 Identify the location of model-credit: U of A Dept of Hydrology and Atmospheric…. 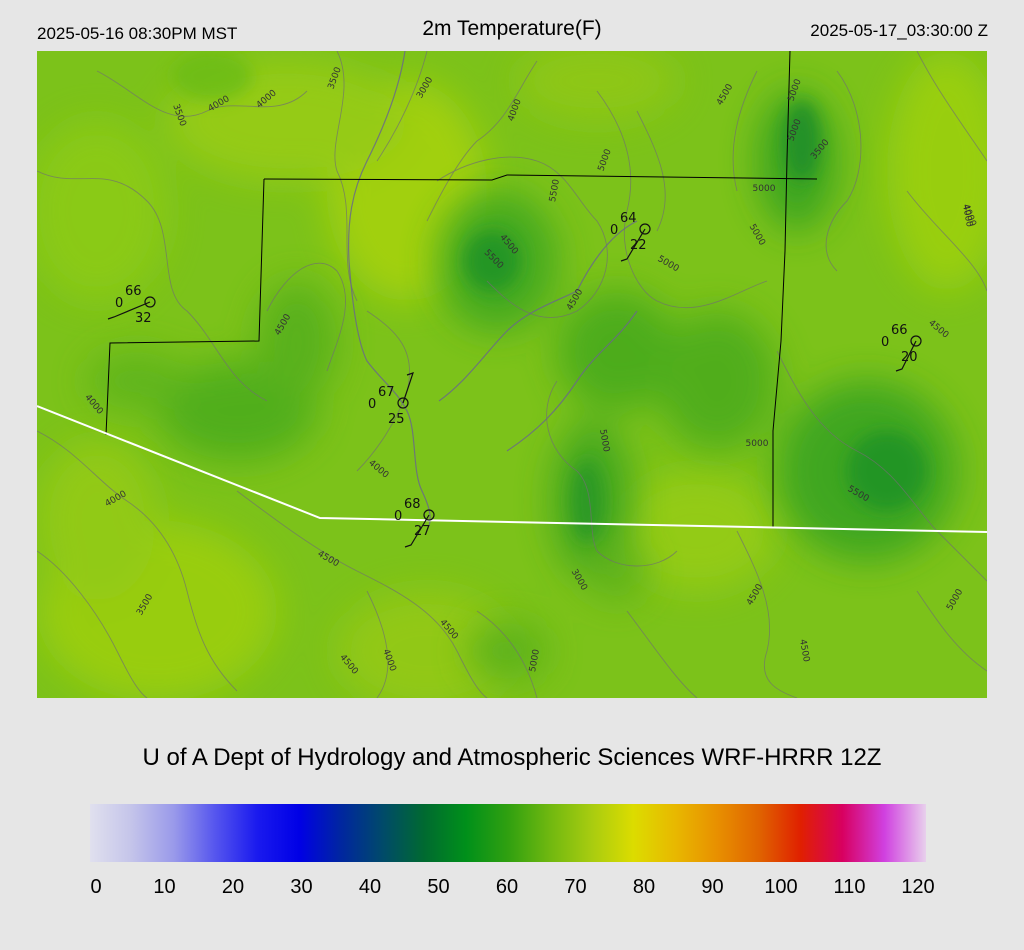
(512, 757).